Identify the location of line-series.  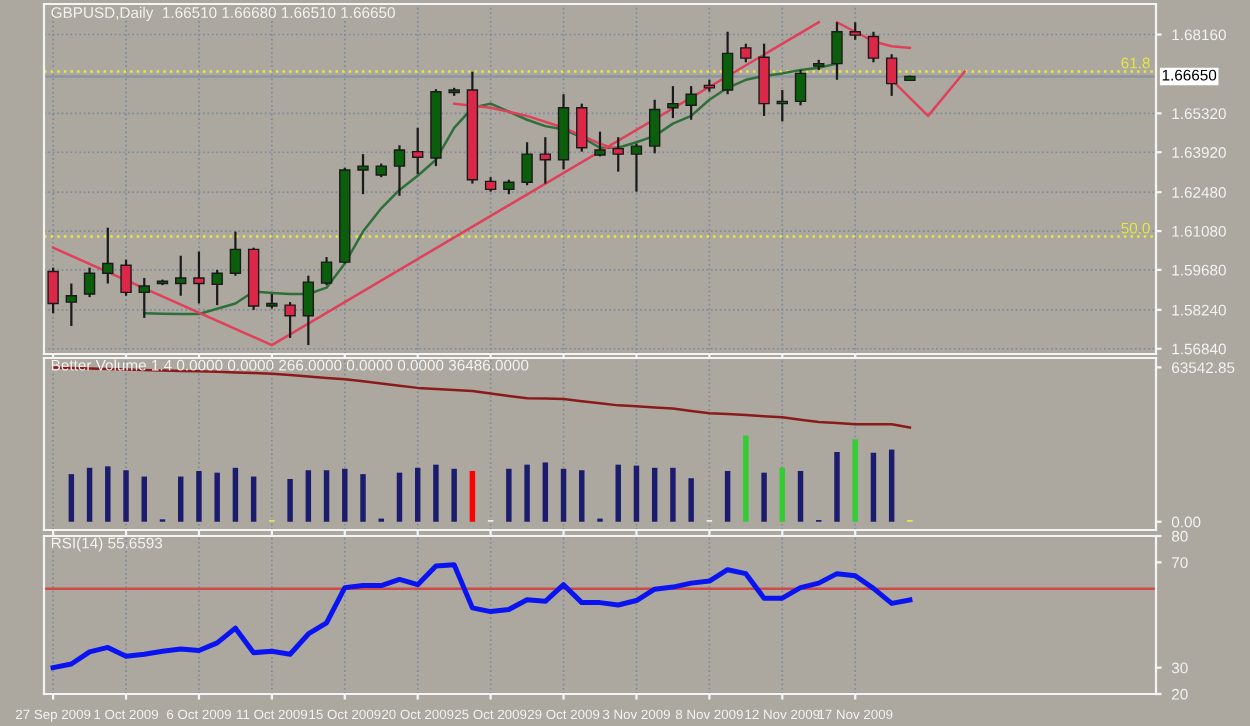
(481, 616).